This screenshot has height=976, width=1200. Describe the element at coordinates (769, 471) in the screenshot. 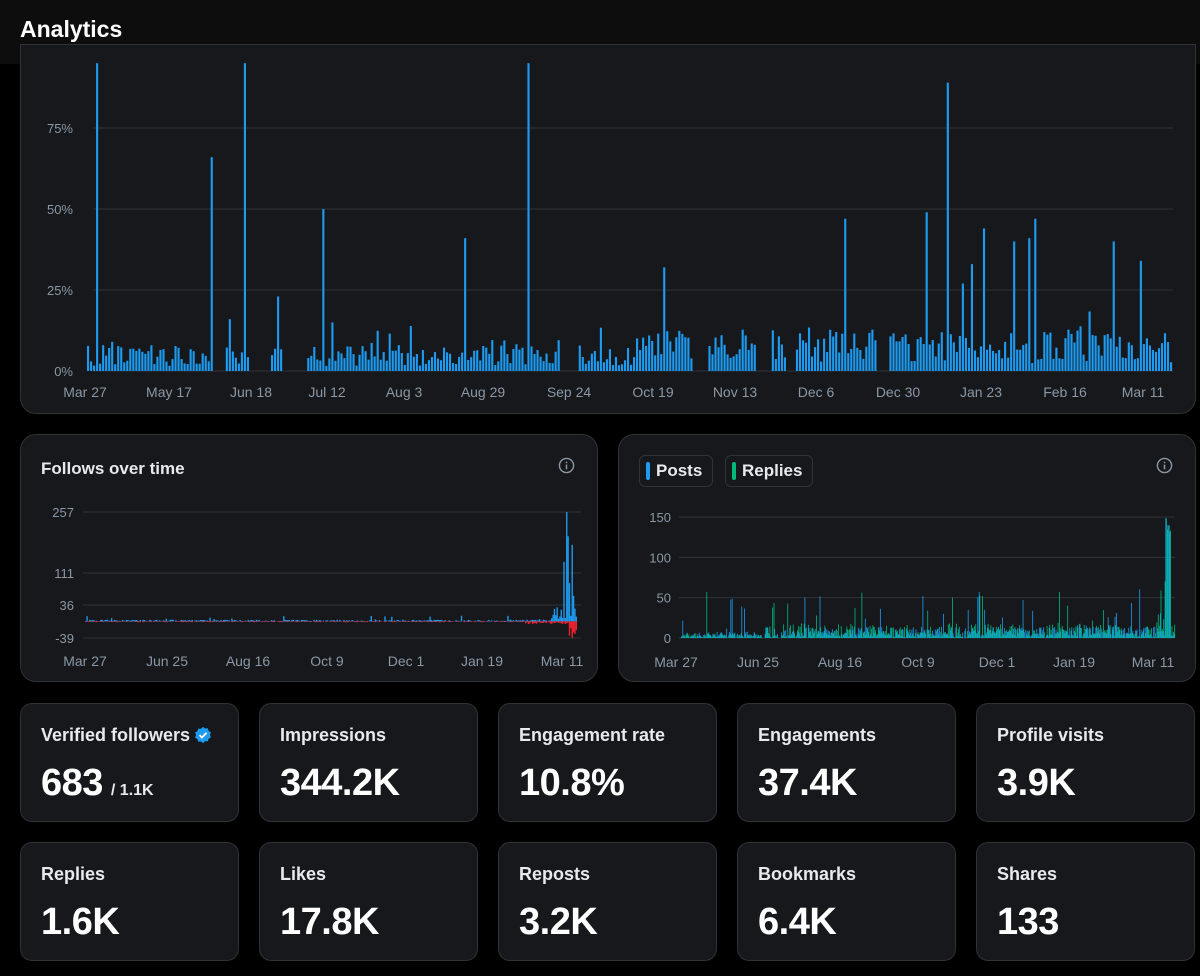

I see `legend-replies: Replies` at that location.